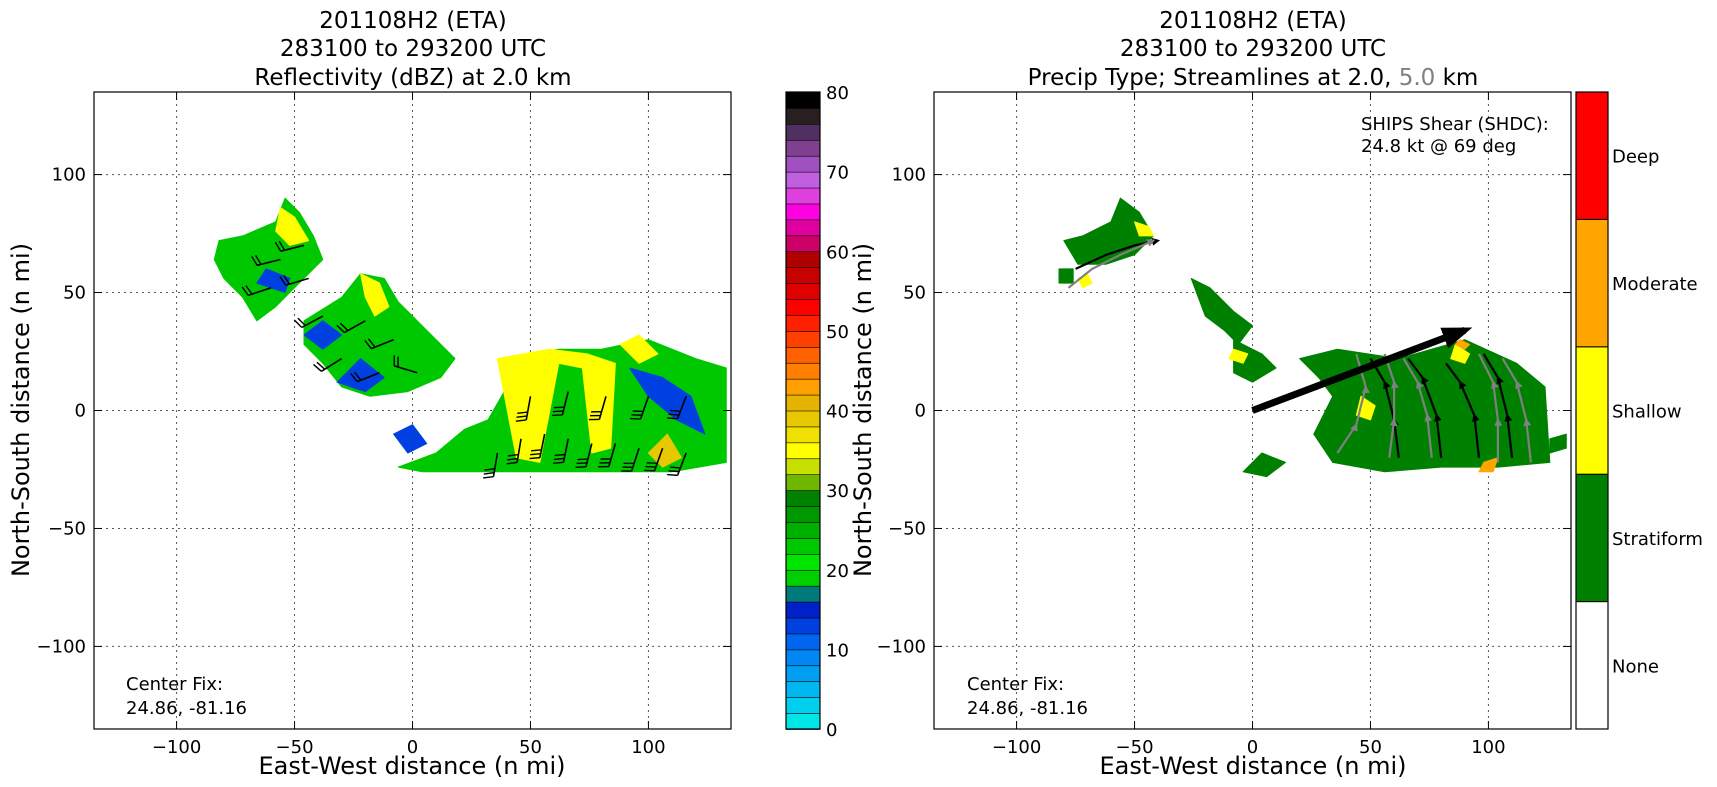 This screenshot has width=1717, height=787. What do you see at coordinates (1438, 146) in the screenshot?
I see `shear-value: 24.8 kt @ 69 deg` at bounding box center [1438, 146].